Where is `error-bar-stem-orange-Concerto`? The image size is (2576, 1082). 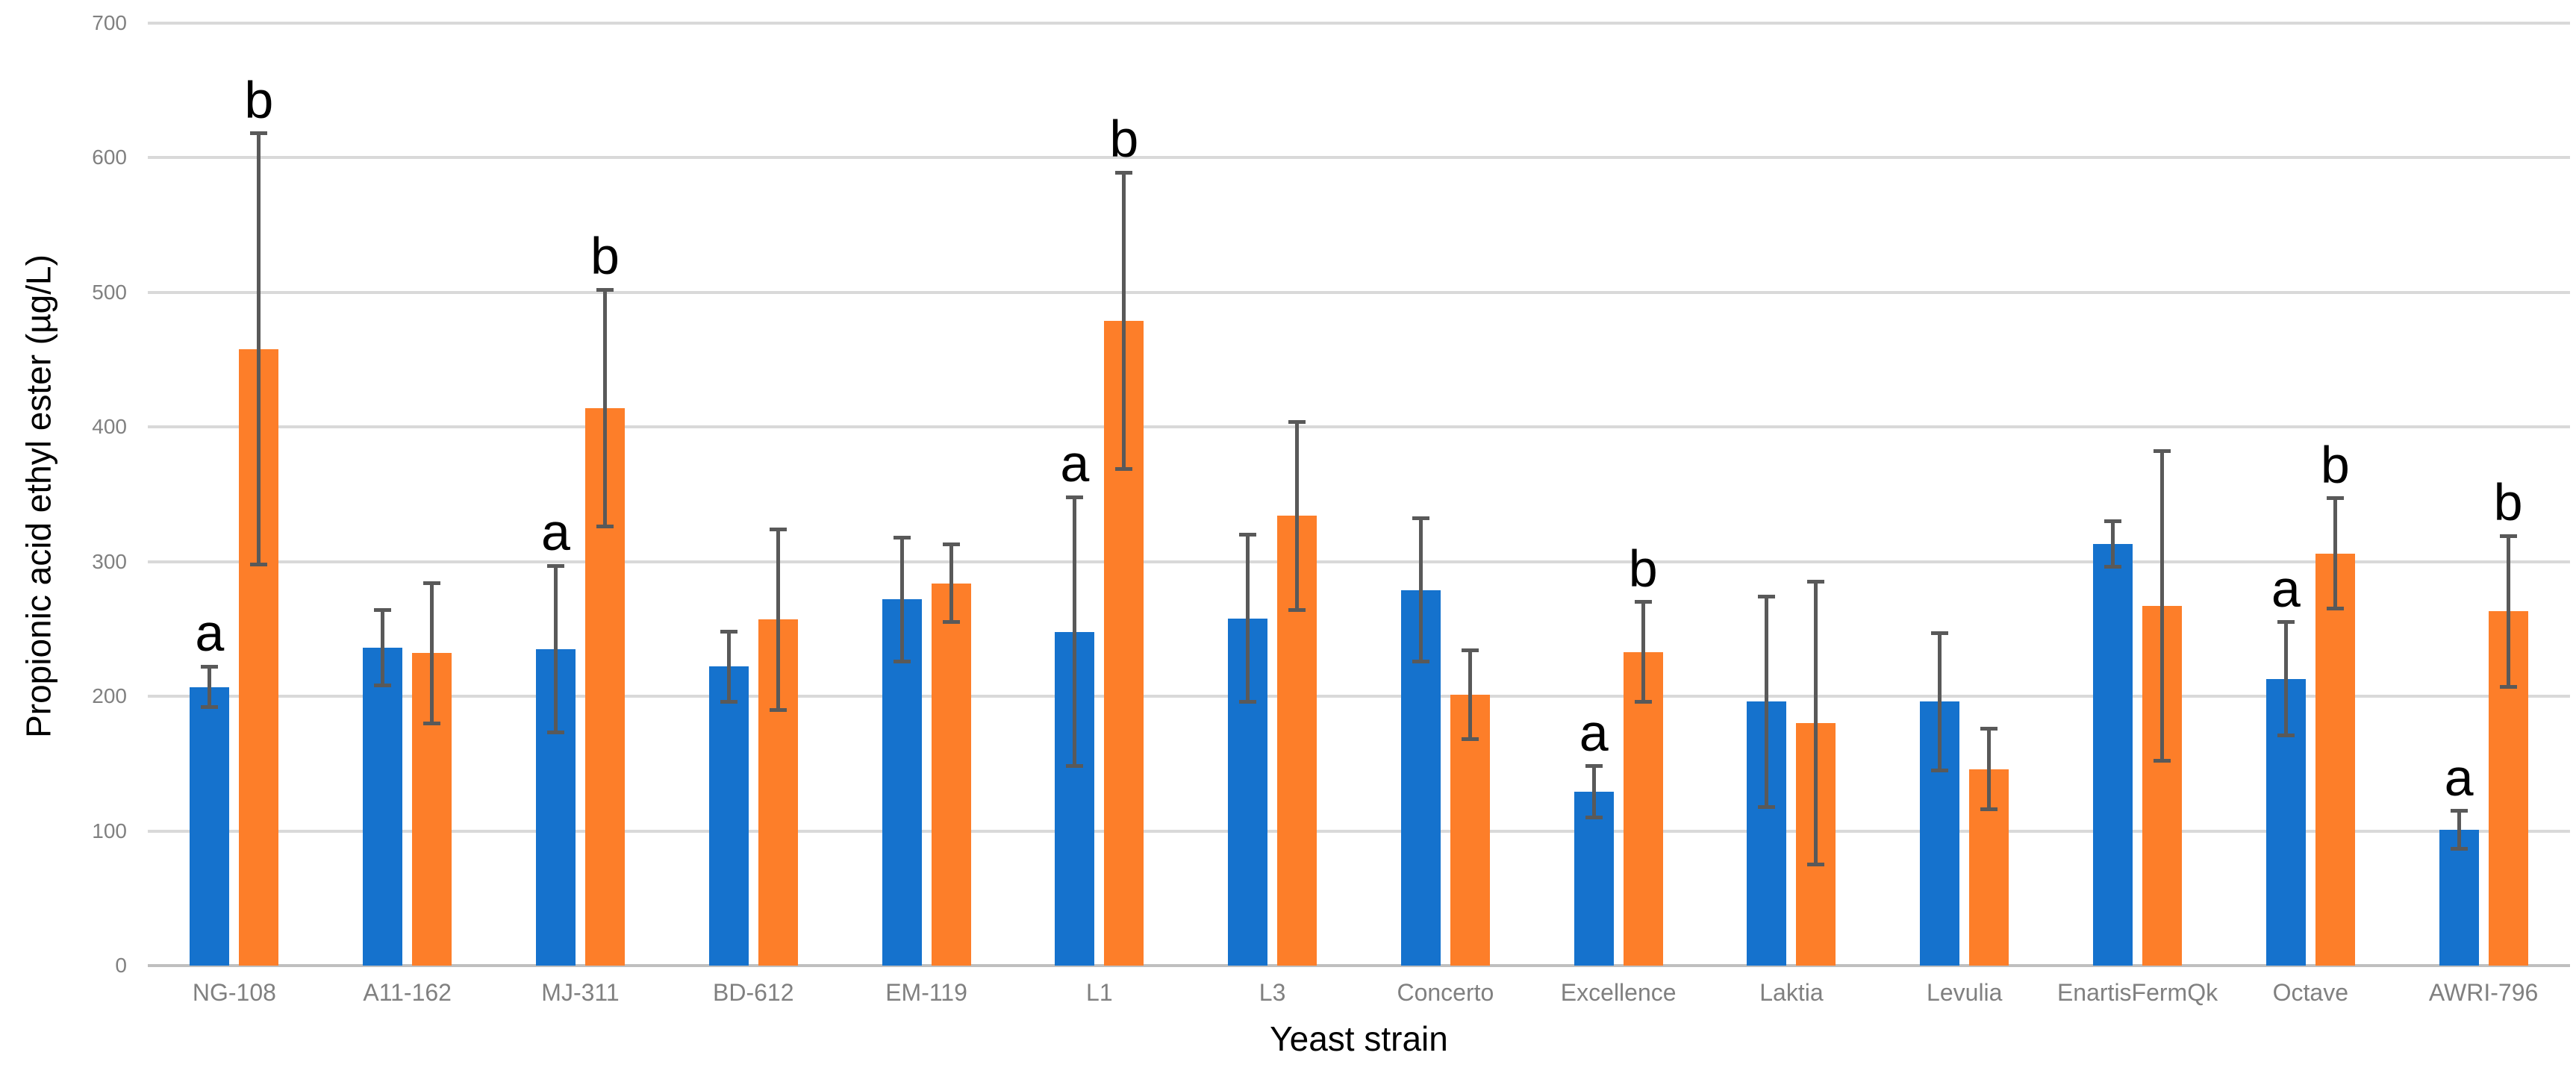 error-bar-stem-orange-Concerto is located at coordinates (1470, 694).